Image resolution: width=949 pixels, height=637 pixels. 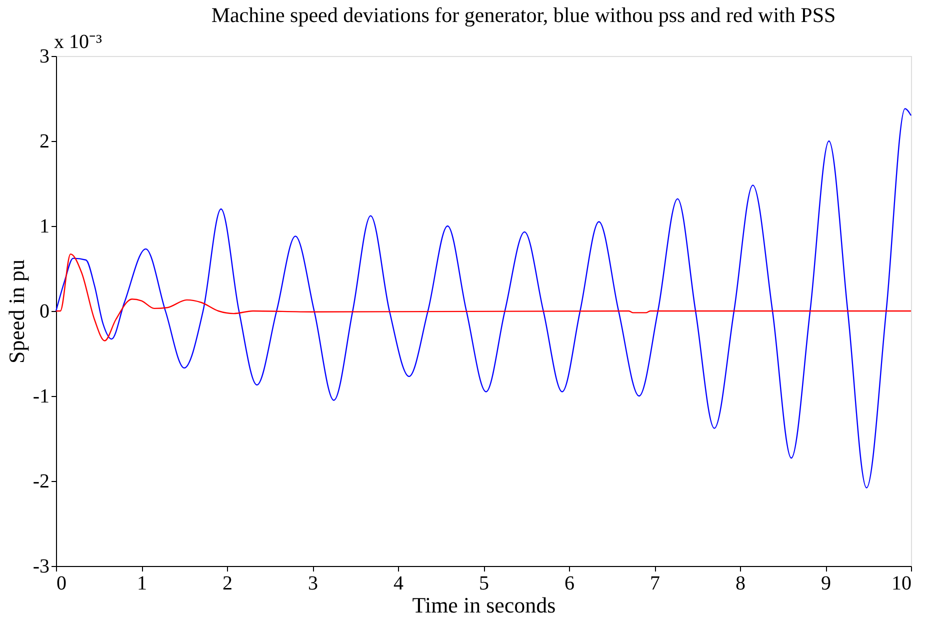 I want to click on x-tick-label: 0, so click(x=61, y=583).